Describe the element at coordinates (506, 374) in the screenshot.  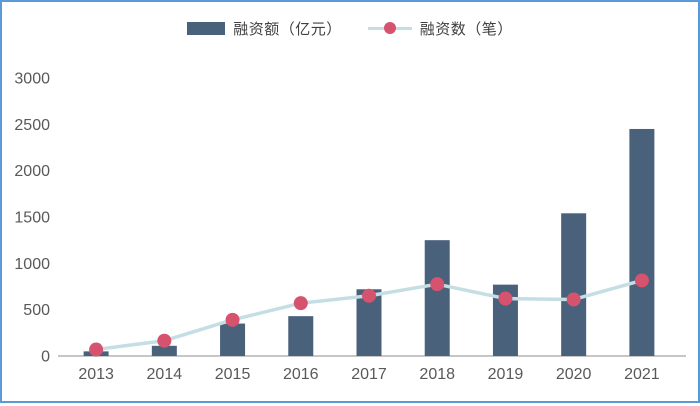
I see `x-tick-label-2019: 2019` at that location.